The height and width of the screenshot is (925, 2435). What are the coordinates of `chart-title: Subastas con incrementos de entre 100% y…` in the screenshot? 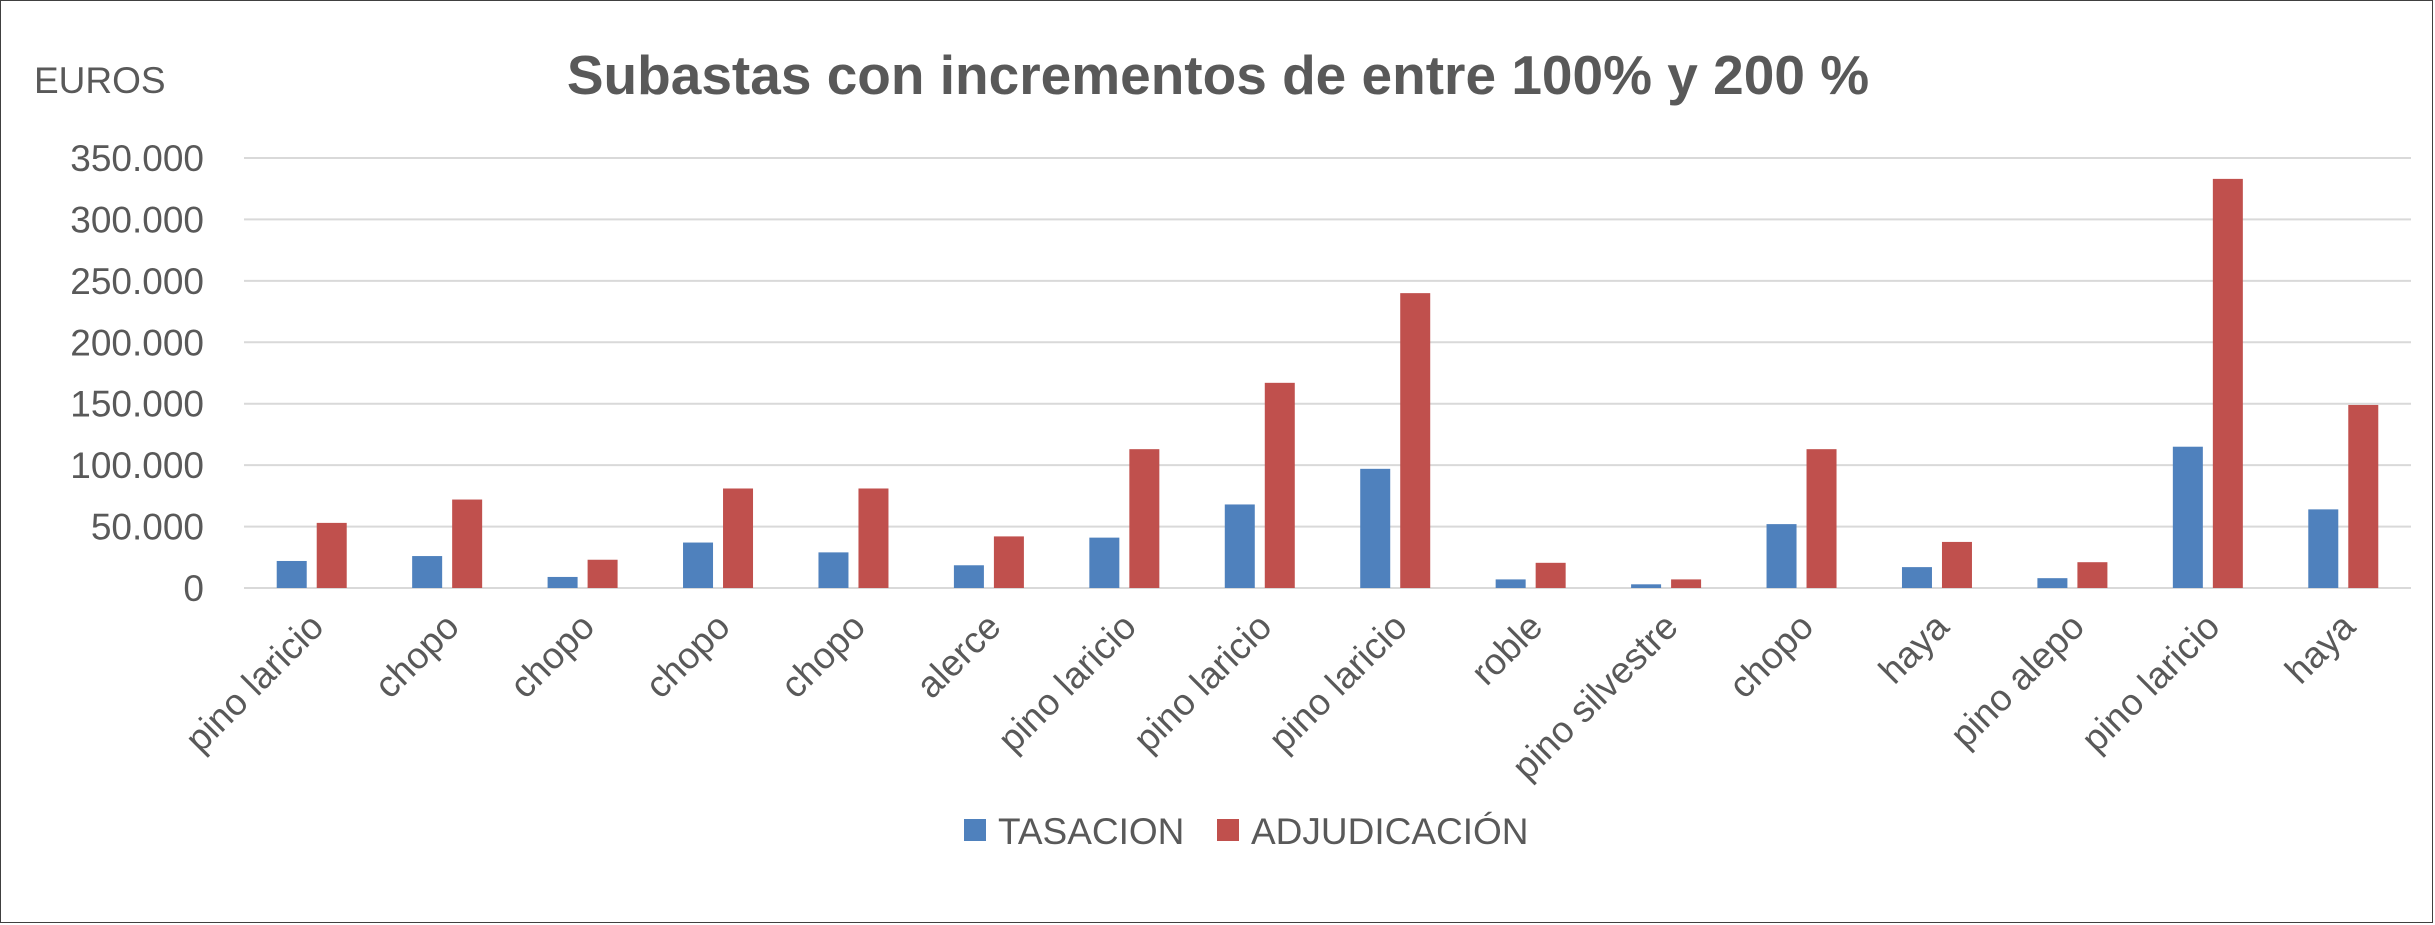 It's located at (1218, 75).